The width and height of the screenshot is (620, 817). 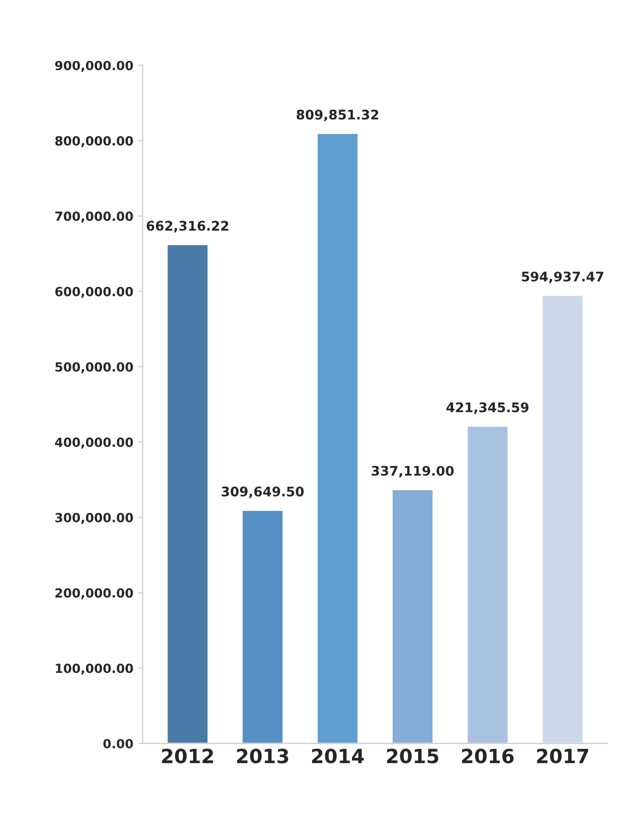 What do you see at coordinates (413, 472) in the screenshot?
I see `data-label: 337,119.00` at bounding box center [413, 472].